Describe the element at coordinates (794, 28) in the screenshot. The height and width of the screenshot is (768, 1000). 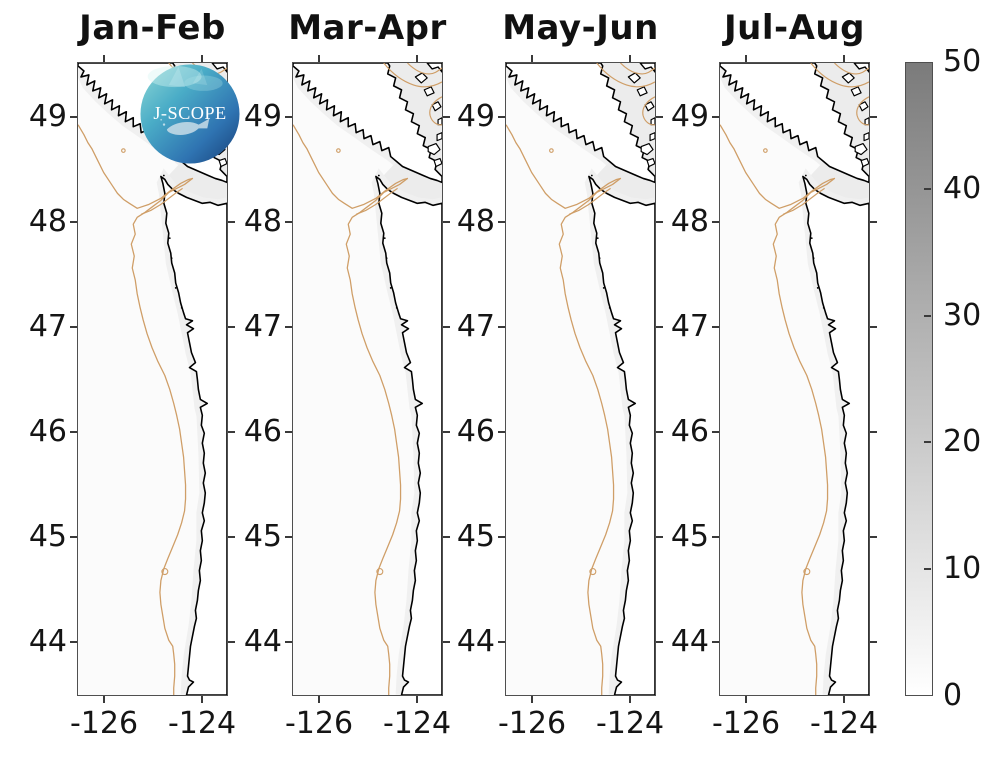
I see `panel-title-jul-aug: Jul-Aug` at that location.